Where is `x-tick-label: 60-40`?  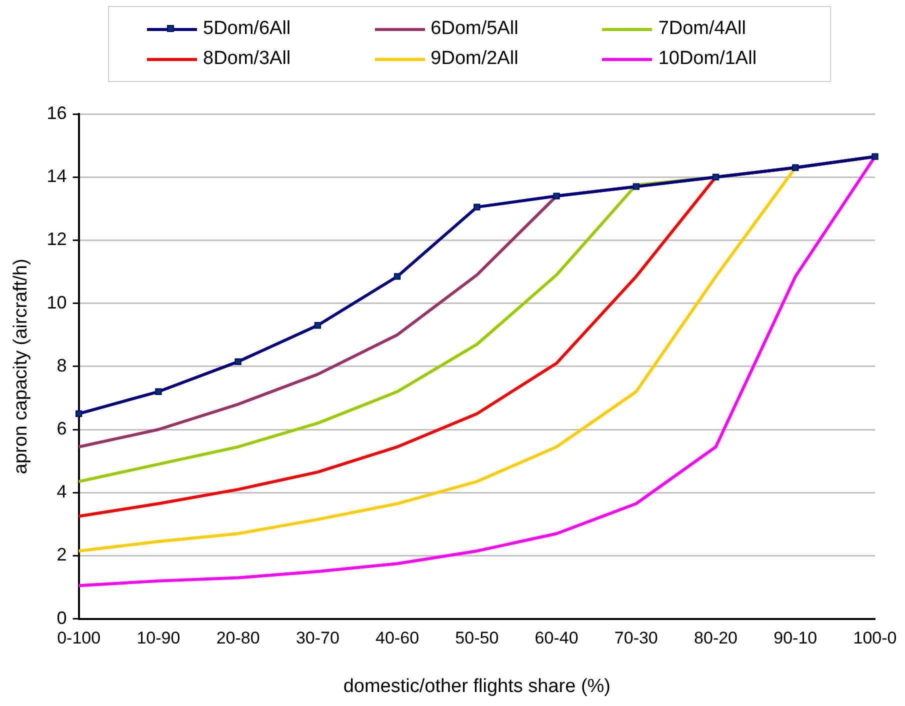
x-tick-label: 60-40 is located at coordinates (556, 638).